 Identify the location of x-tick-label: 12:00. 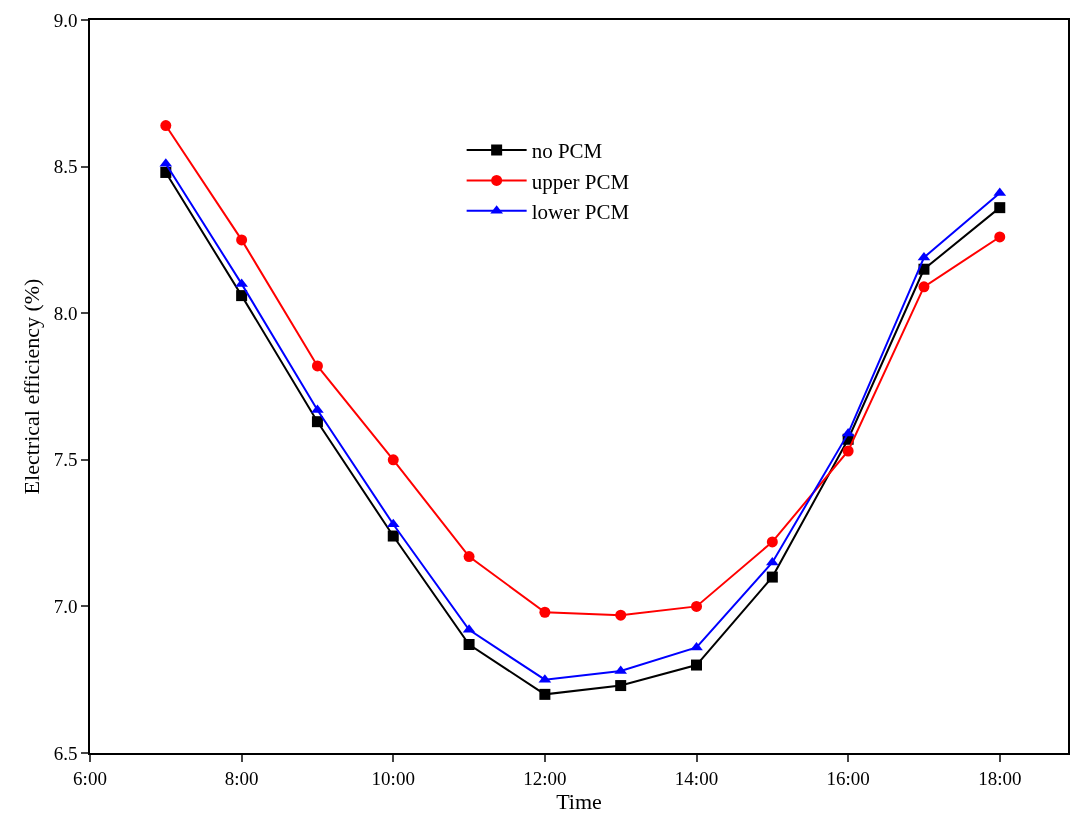
(545, 778).